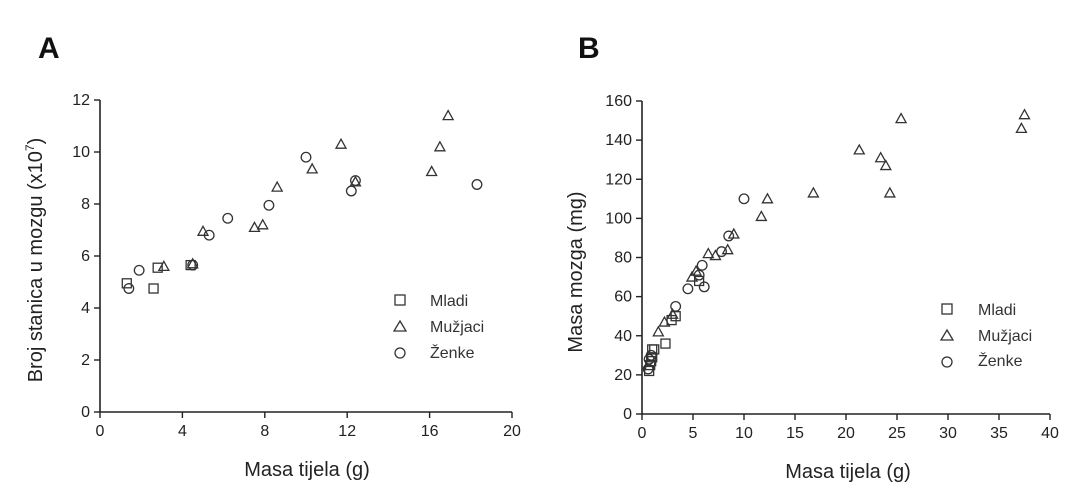  Describe the element at coordinates (623, 297) in the screenshot. I see `panel-b-y-tick-label: 60` at that location.